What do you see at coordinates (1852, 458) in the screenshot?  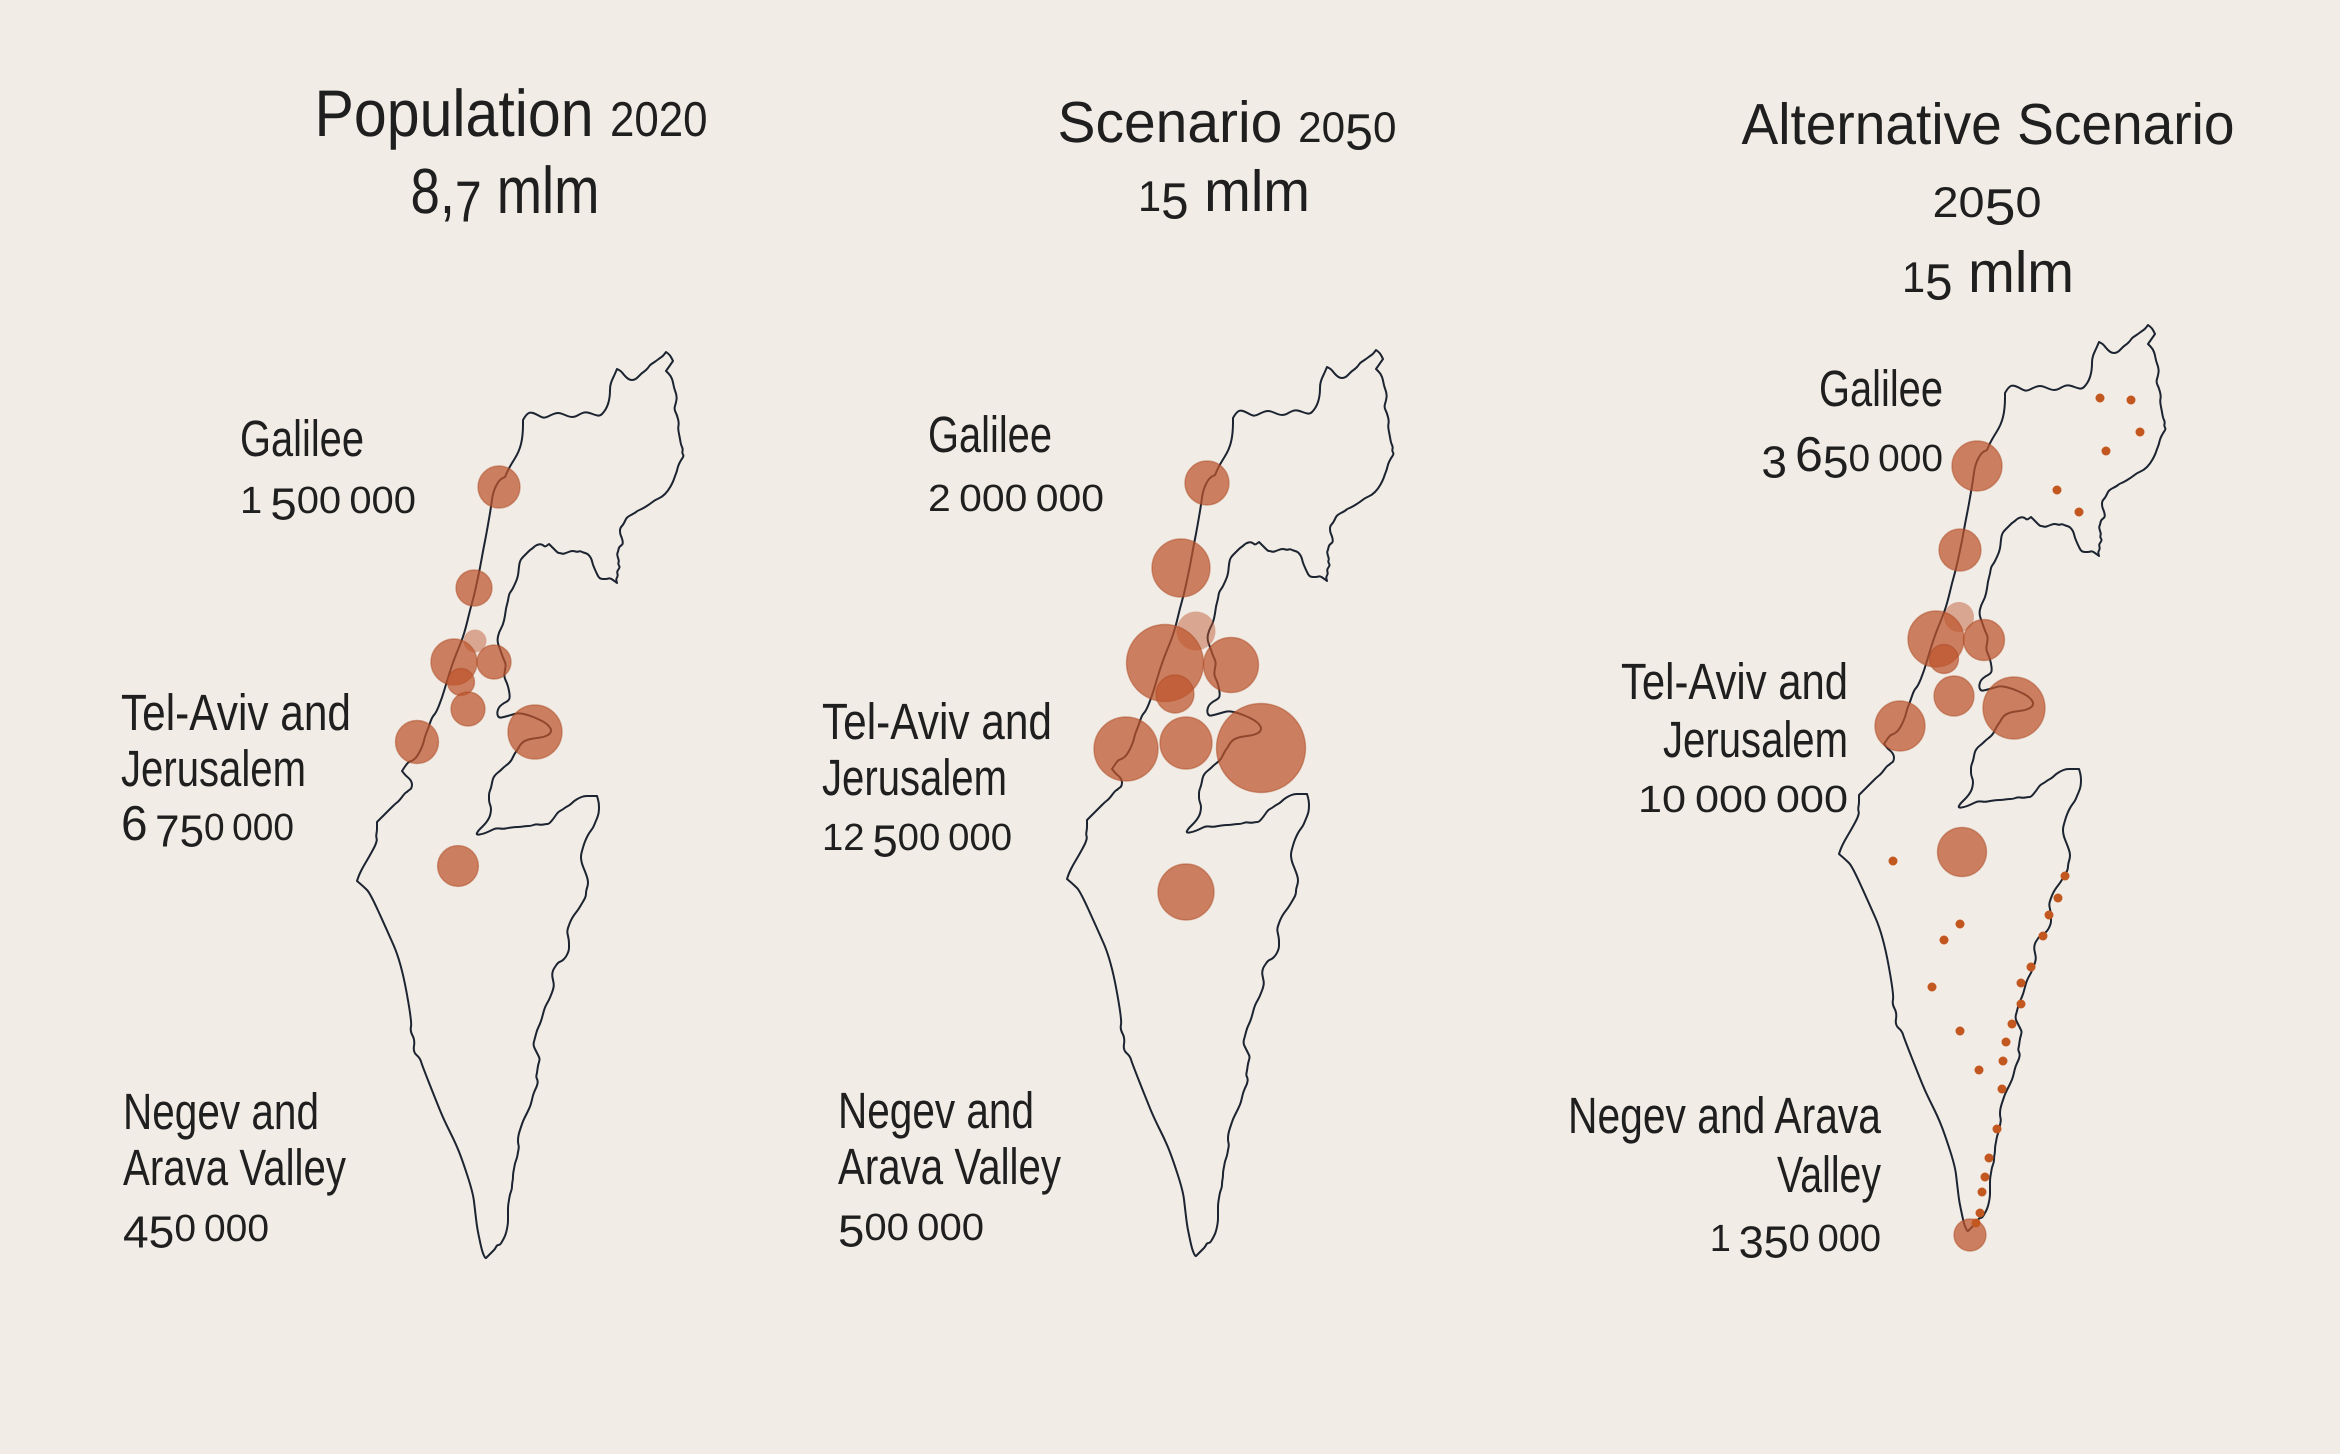 I see `svg-text: 3 650 000` at bounding box center [1852, 458].